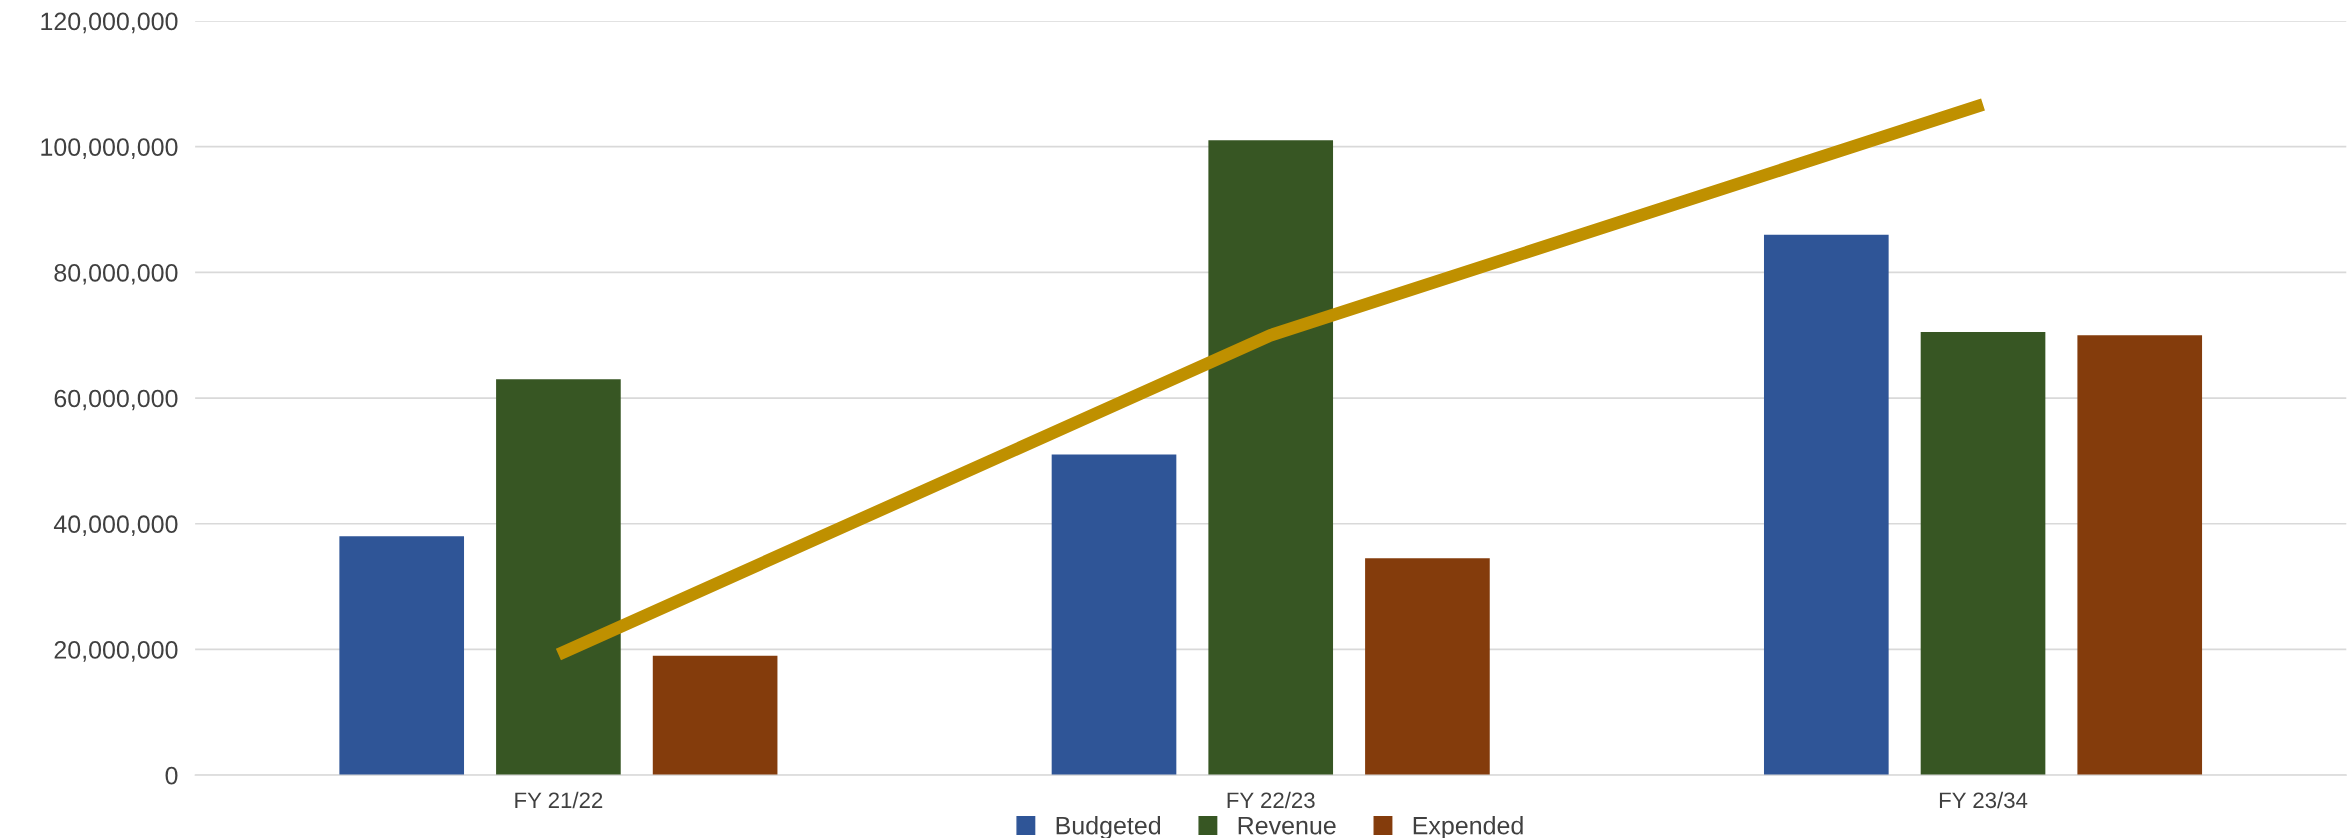 Image resolution: width=2351 pixels, height=838 pixels. Describe the element at coordinates (1271, 800) in the screenshot. I see `x-tick-label: FY 22/23` at that location.